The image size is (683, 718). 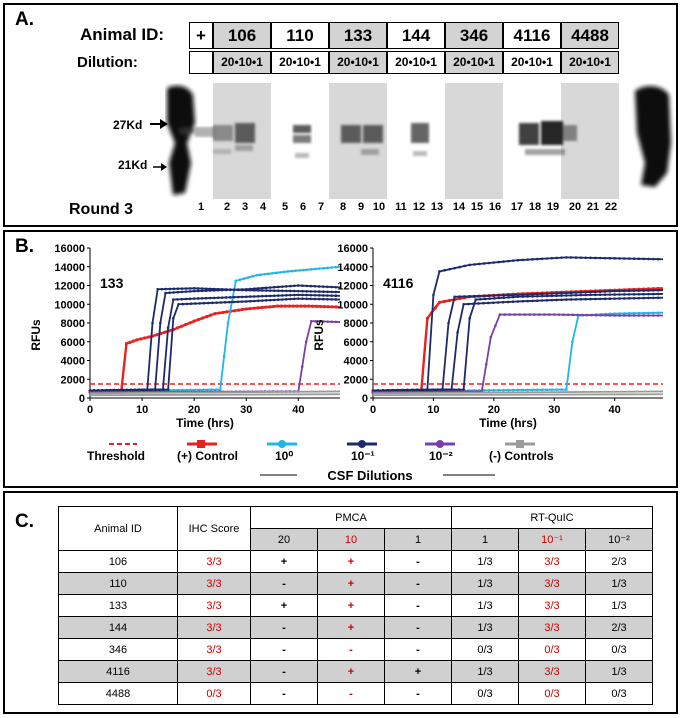 What do you see at coordinates (24, 246) in the screenshot?
I see `panel-b-label: B.` at bounding box center [24, 246].